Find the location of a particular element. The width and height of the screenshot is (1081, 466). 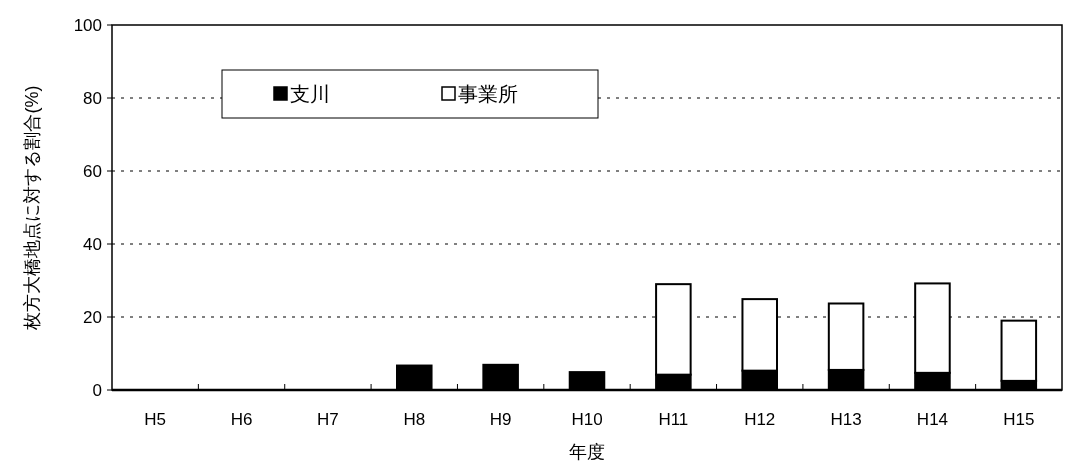

y-tick-label: 100 is located at coordinates (87, 25).